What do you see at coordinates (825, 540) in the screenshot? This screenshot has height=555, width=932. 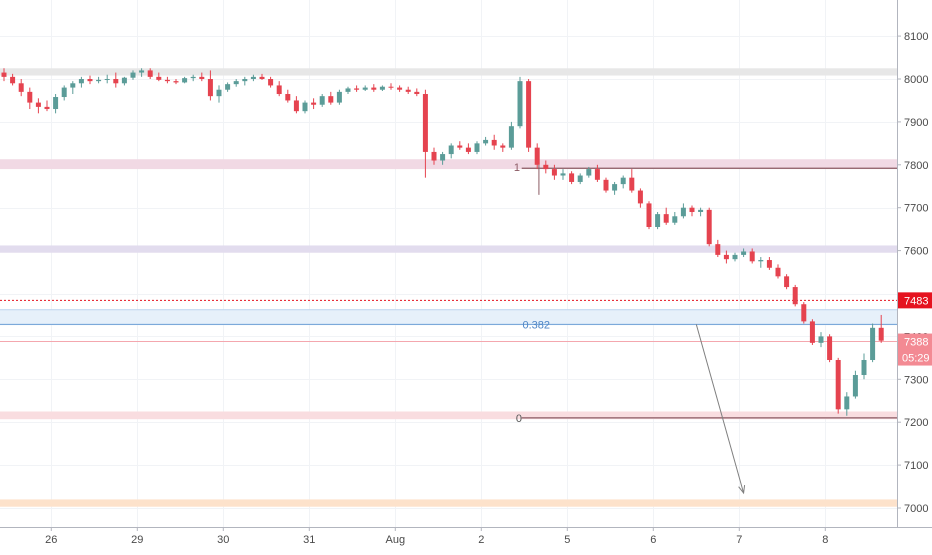 I see `time-tick-label: 8` at bounding box center [825, 540].